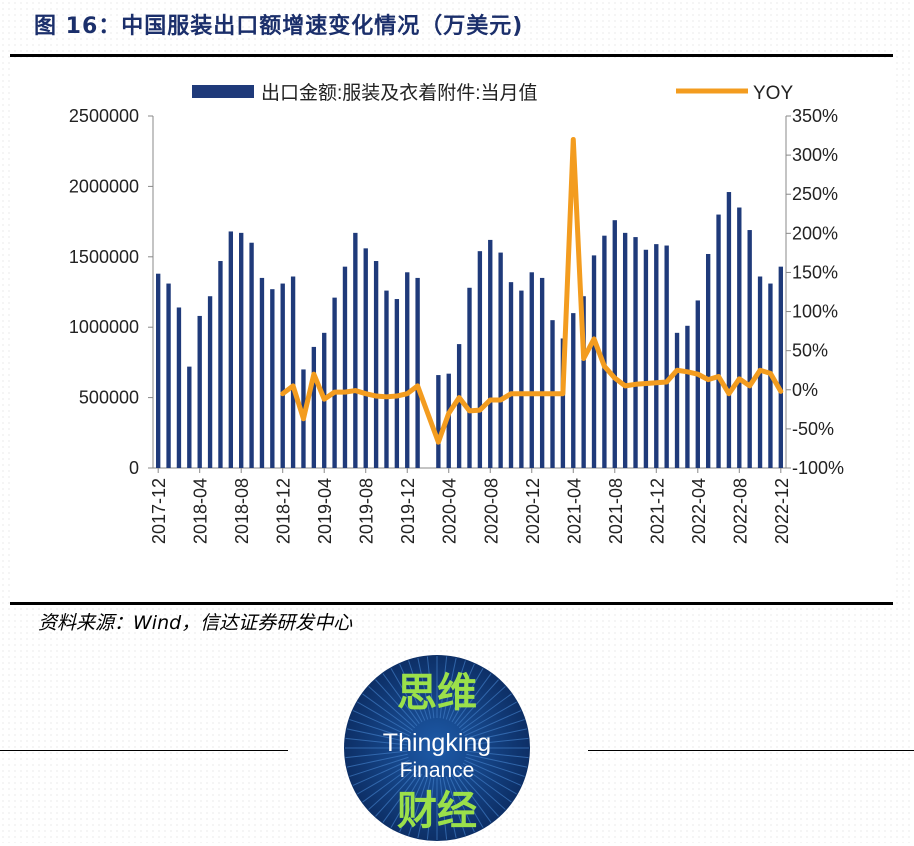  Describe the element at coordinates (492, 93) in the screenshot. I see `legend: 出口金额:服装及衣着附件:当月值 YOY` at that location.